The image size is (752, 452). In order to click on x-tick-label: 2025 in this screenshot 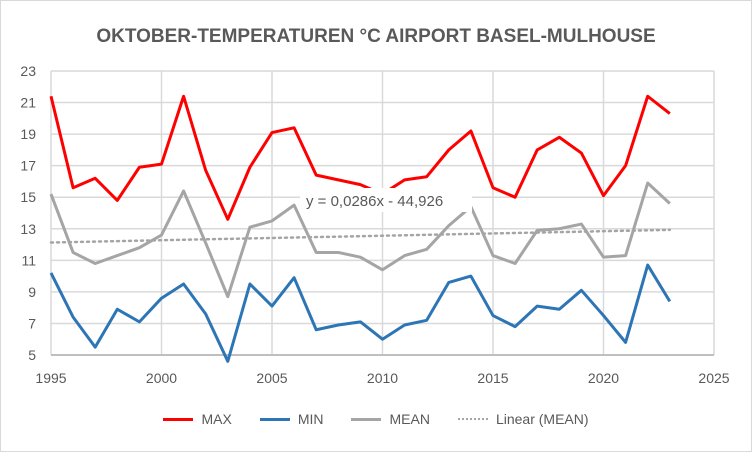, I will do `click(713, 378)`.